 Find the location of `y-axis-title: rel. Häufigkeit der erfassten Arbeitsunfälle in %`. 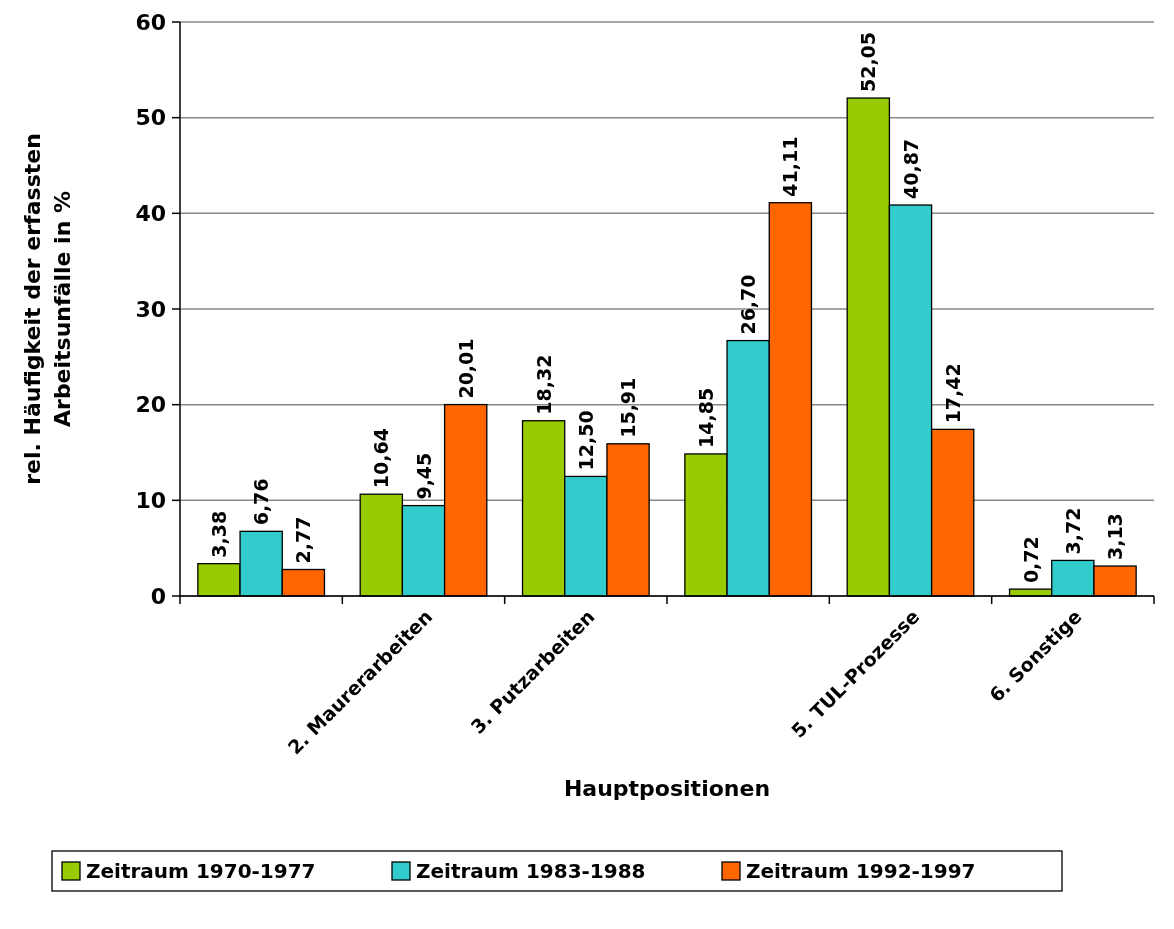

y-axis-title: rel. Häufigkeit der erfassten Arbeitsunfälle in % is located at coordinates (47, 309).